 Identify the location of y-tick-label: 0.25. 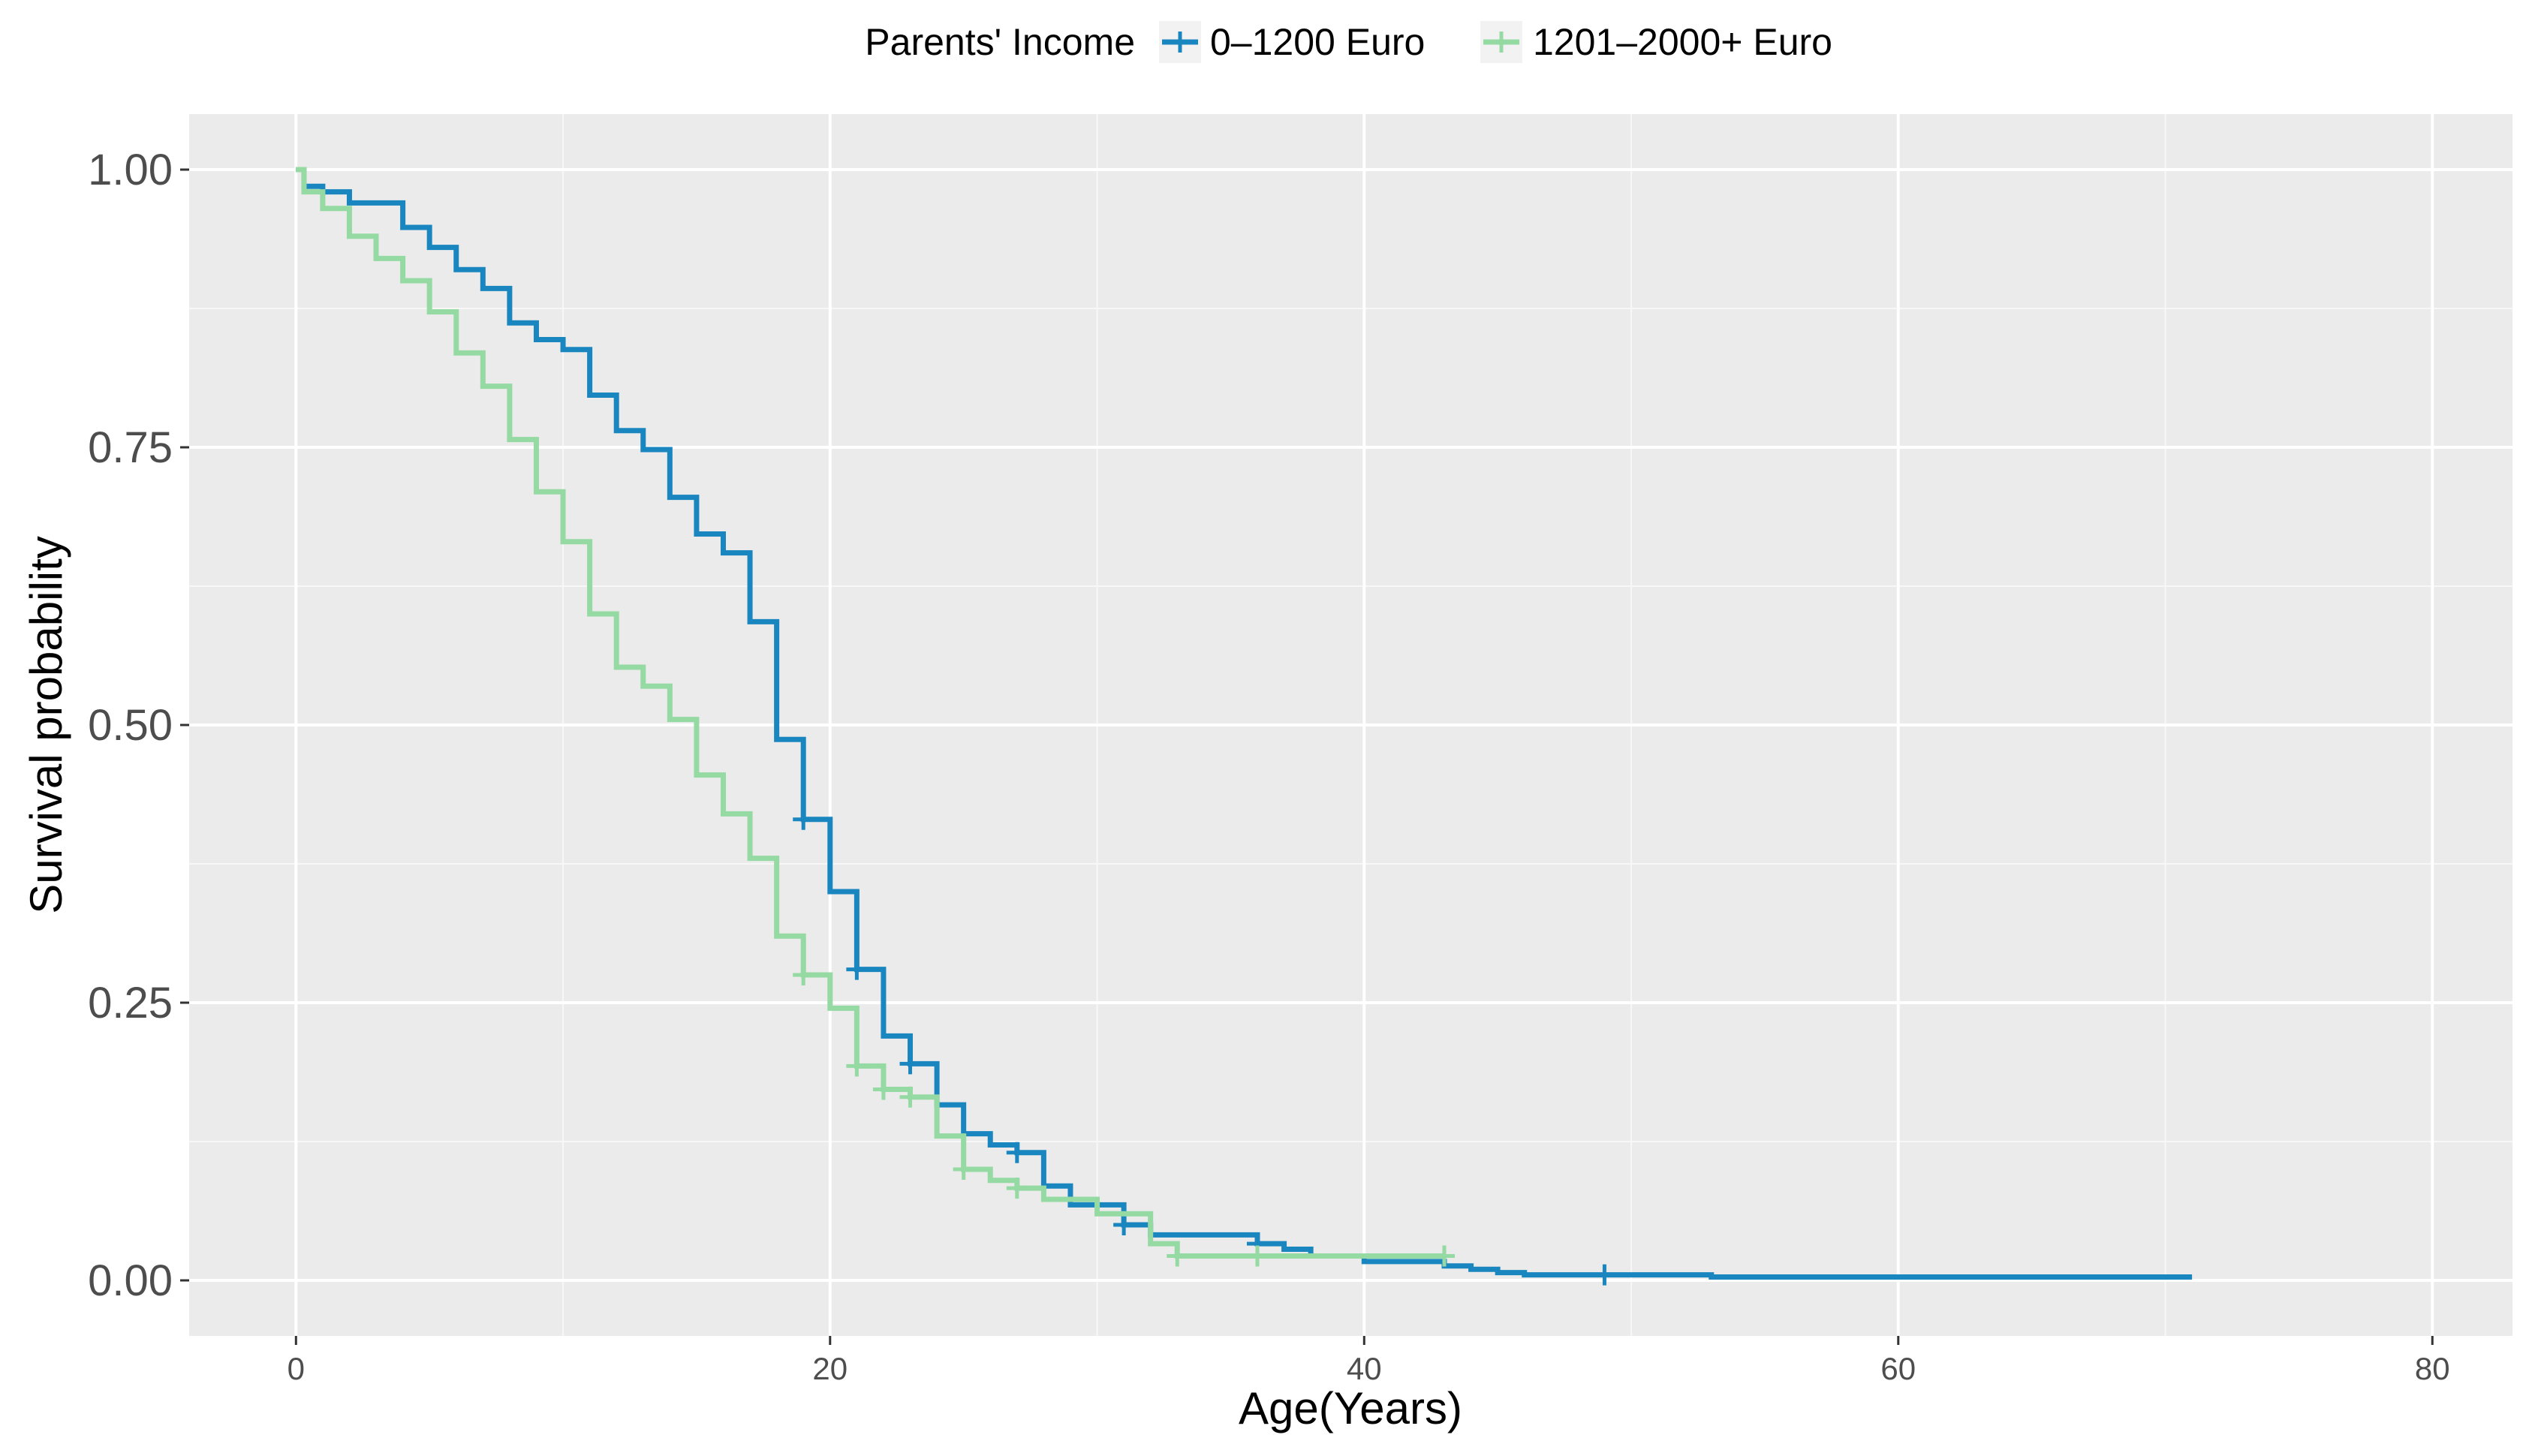
(130, 1003).